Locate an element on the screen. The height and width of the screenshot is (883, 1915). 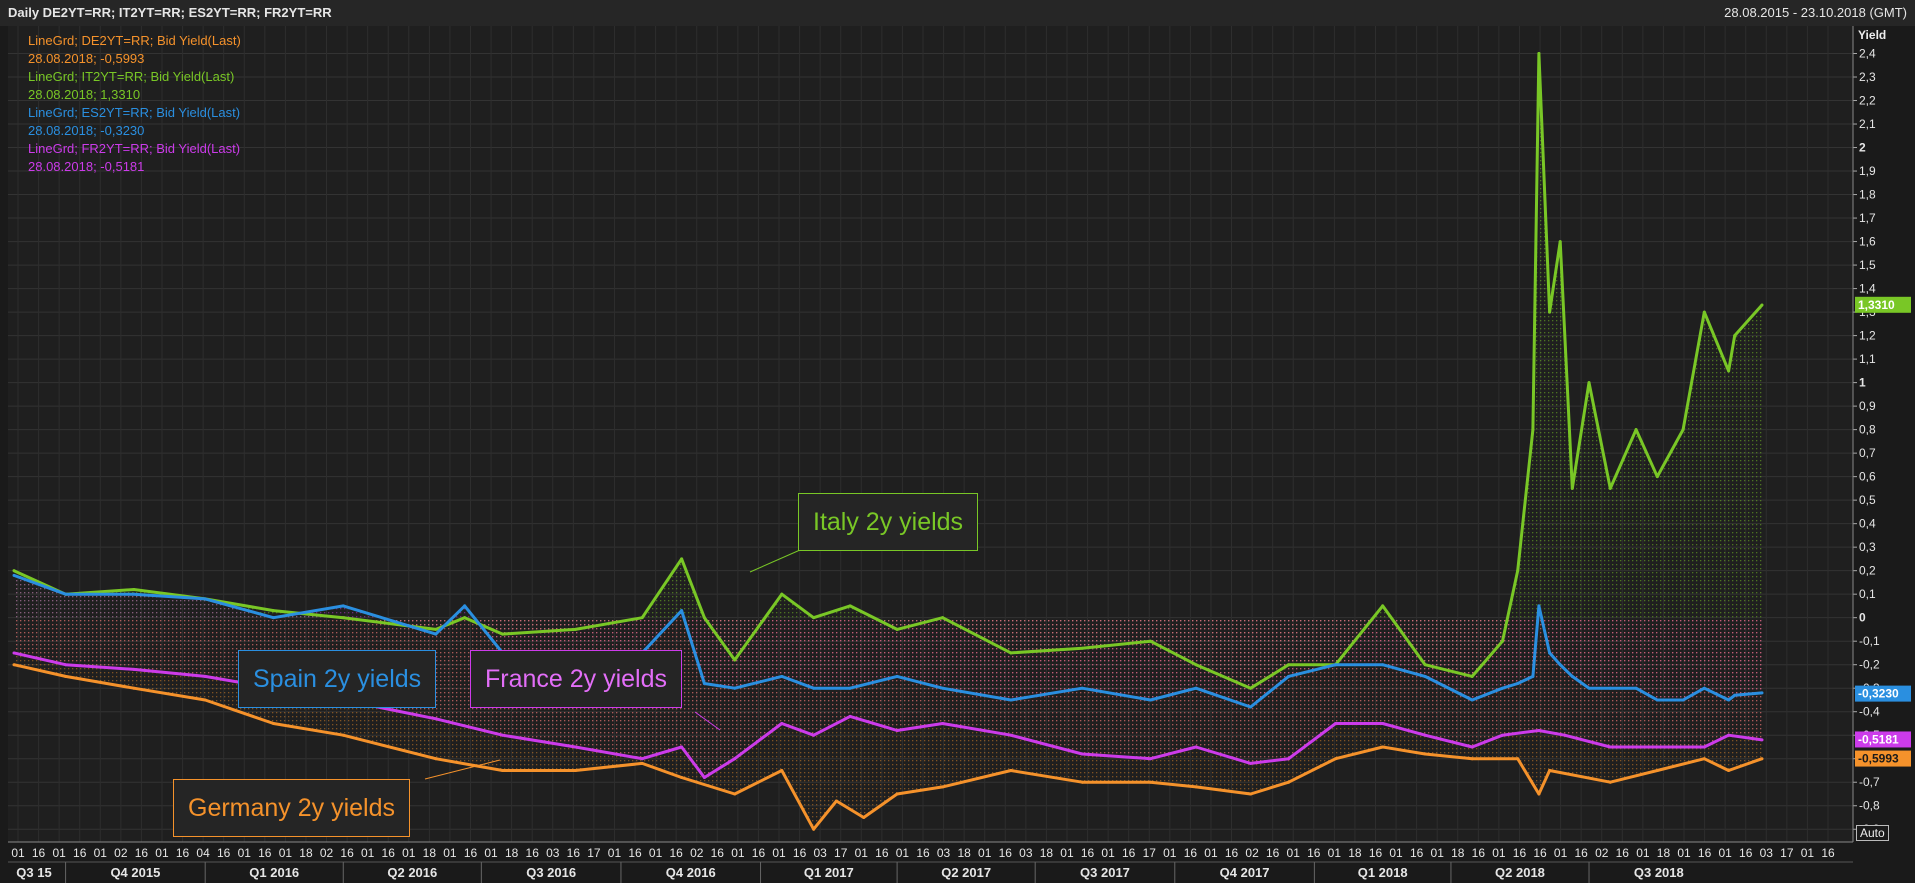
auto-scale-button: Auto is located at coordinates (1872, 833).